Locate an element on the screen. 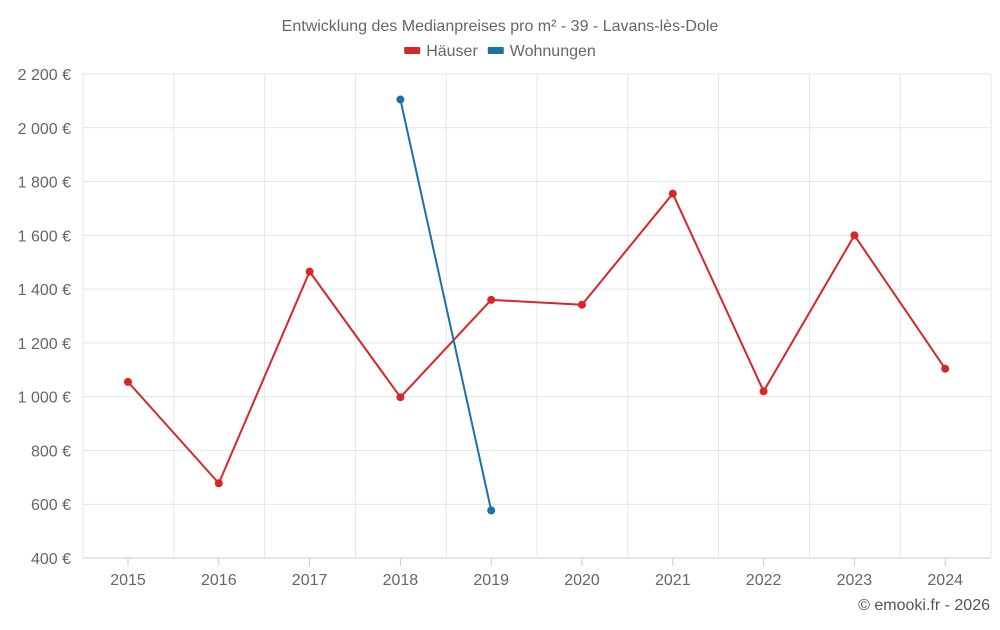 The height and width of the screenshot is (630, 1000). legend-item: Häuser is located at coordinates (441, 51).